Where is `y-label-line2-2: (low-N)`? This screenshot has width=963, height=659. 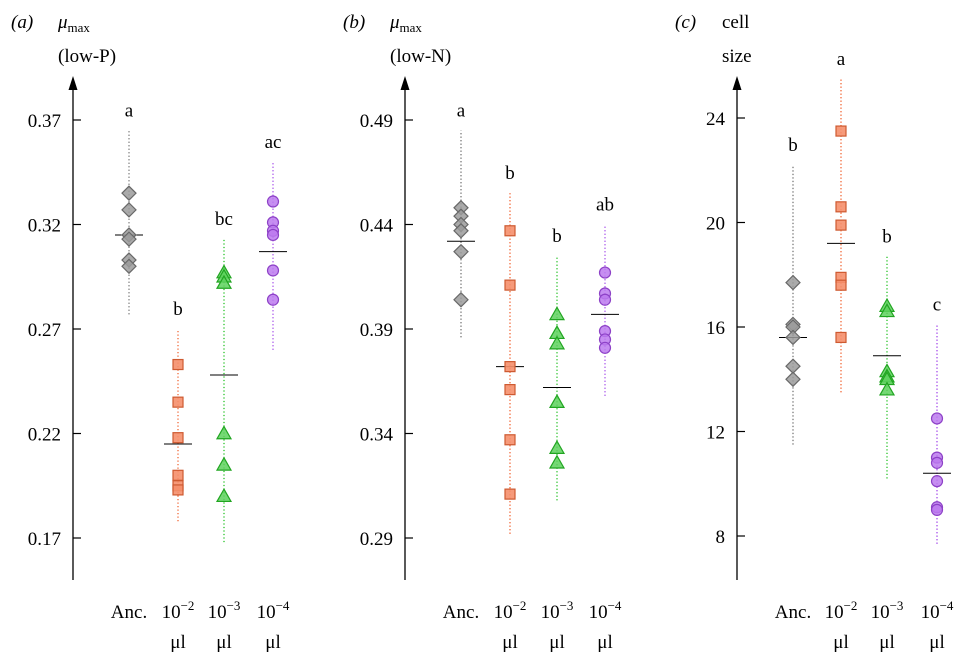
y-label-line2-2: (low-N) is located at coordinates (420, 56).